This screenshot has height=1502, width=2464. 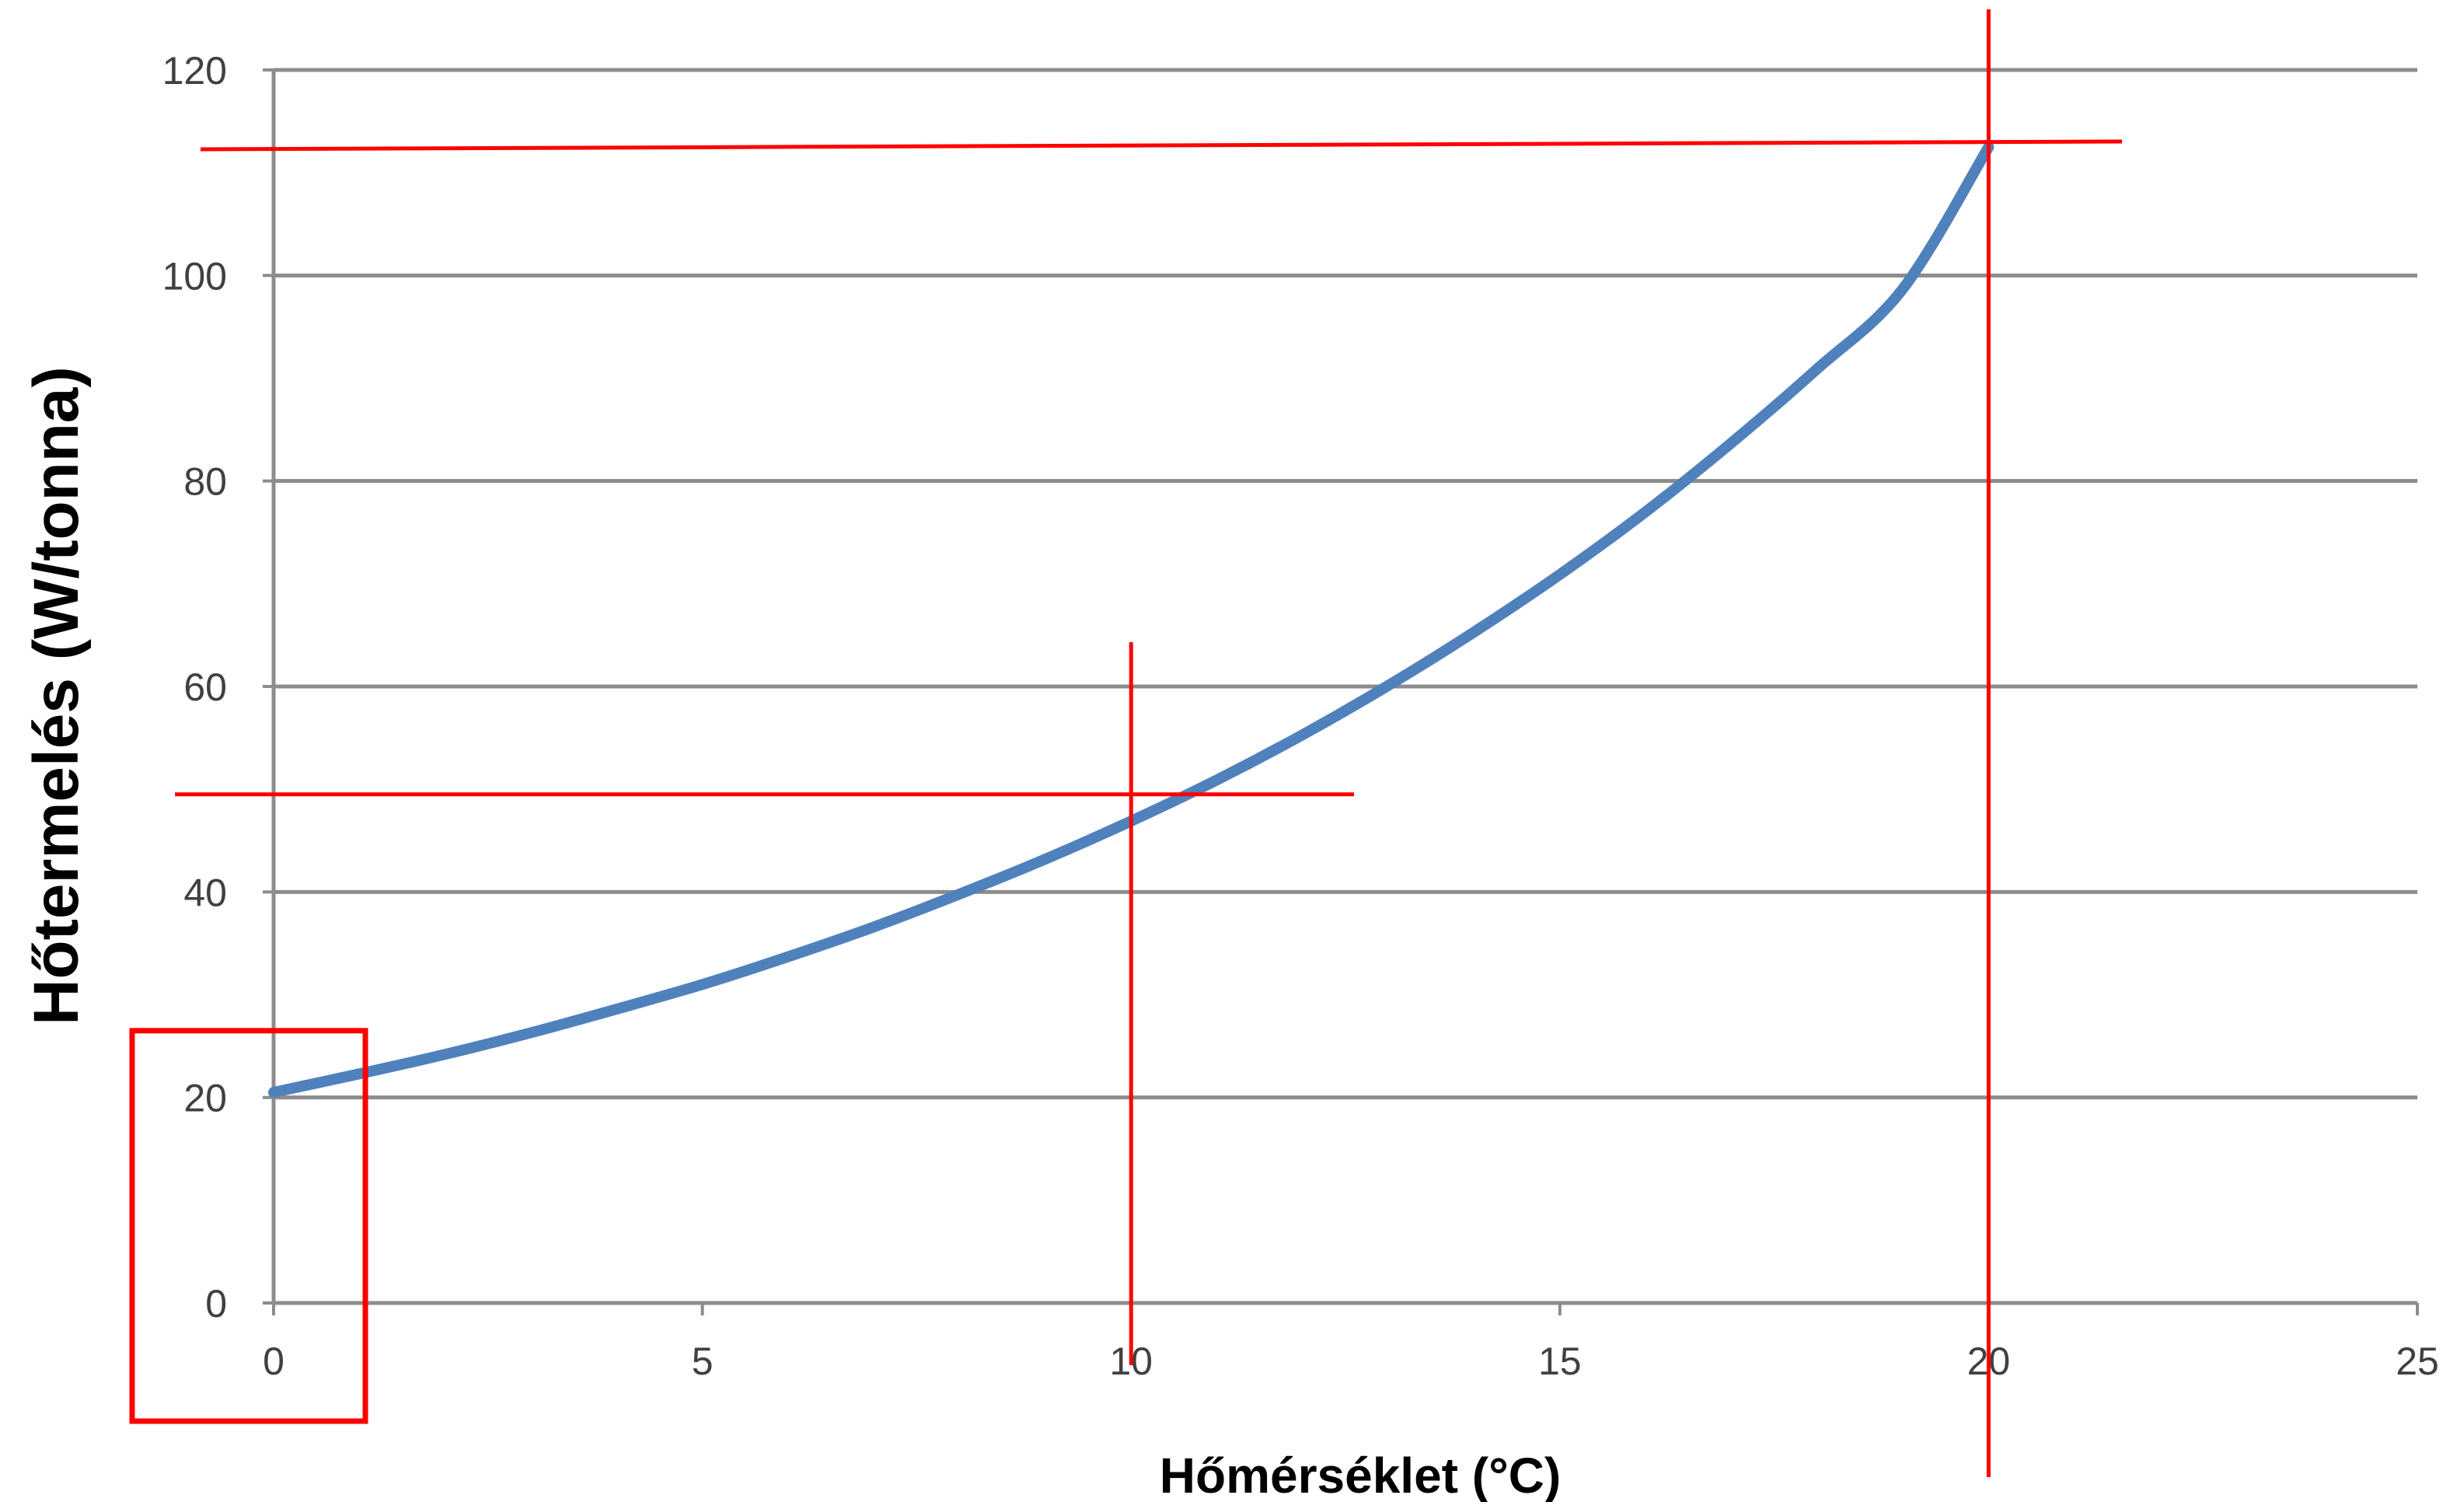 What do you see at coordinates (194, 71) in the screenshot?
I see `y-tick-label: 120` at bounding box center [194, 71].